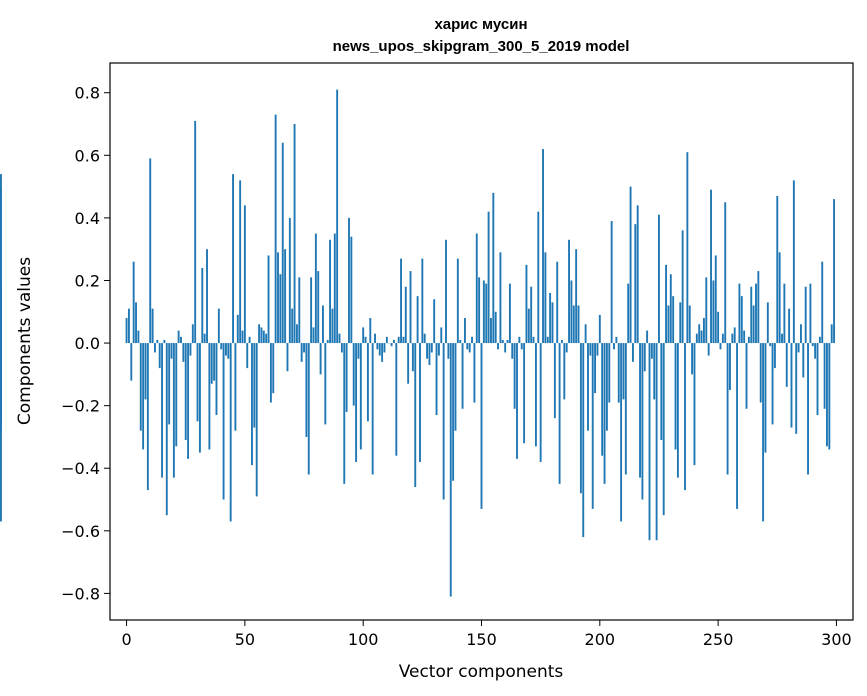 This screenshot has width=867, height=696. Describe the element at coordinates (1, 259) in the screenshot. I see `bar-undefined` at that location.